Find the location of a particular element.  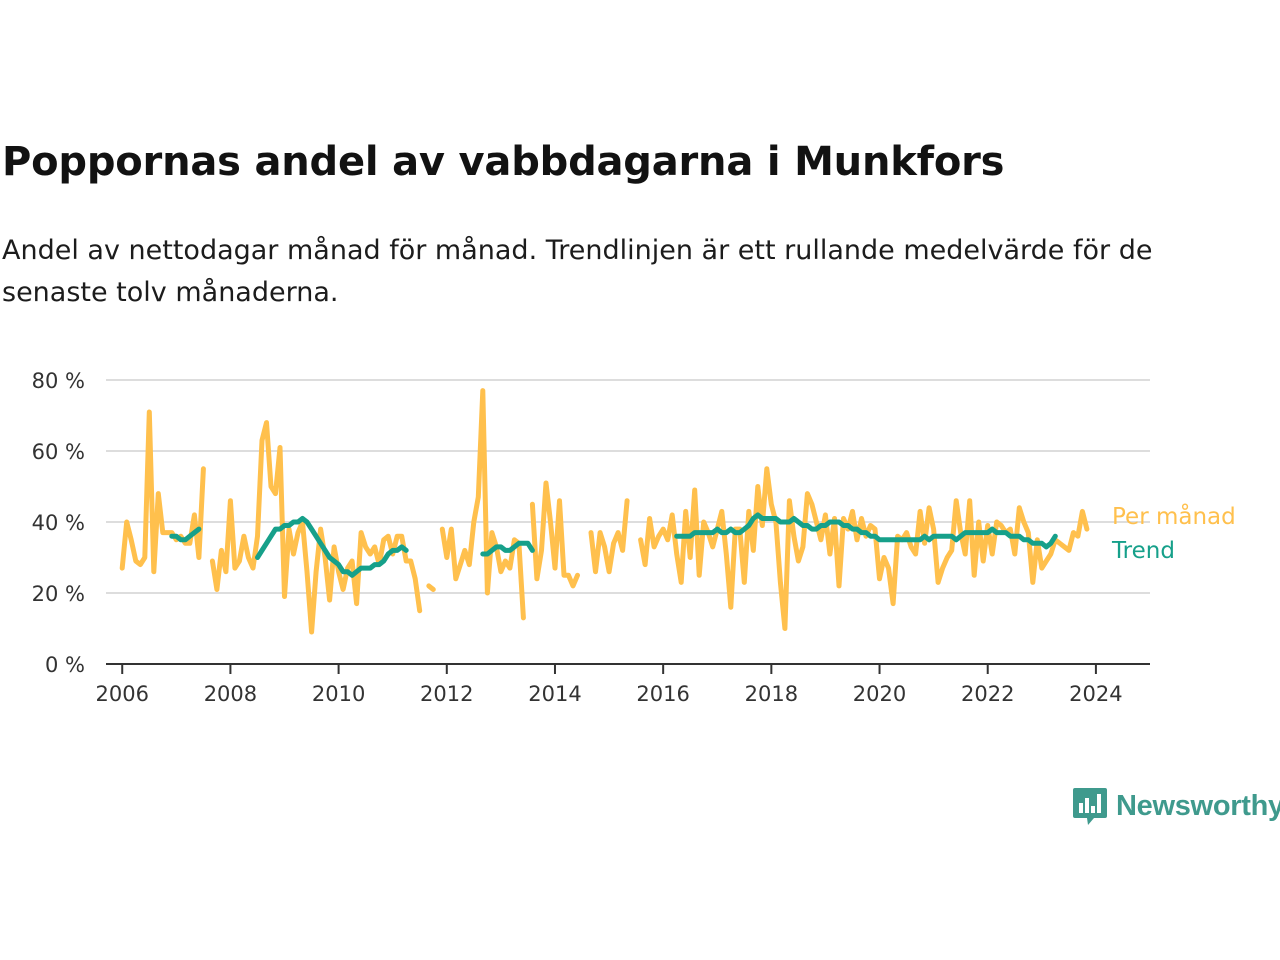

legend-label-trend-line: Trend is located at coordinates (1143, 551).